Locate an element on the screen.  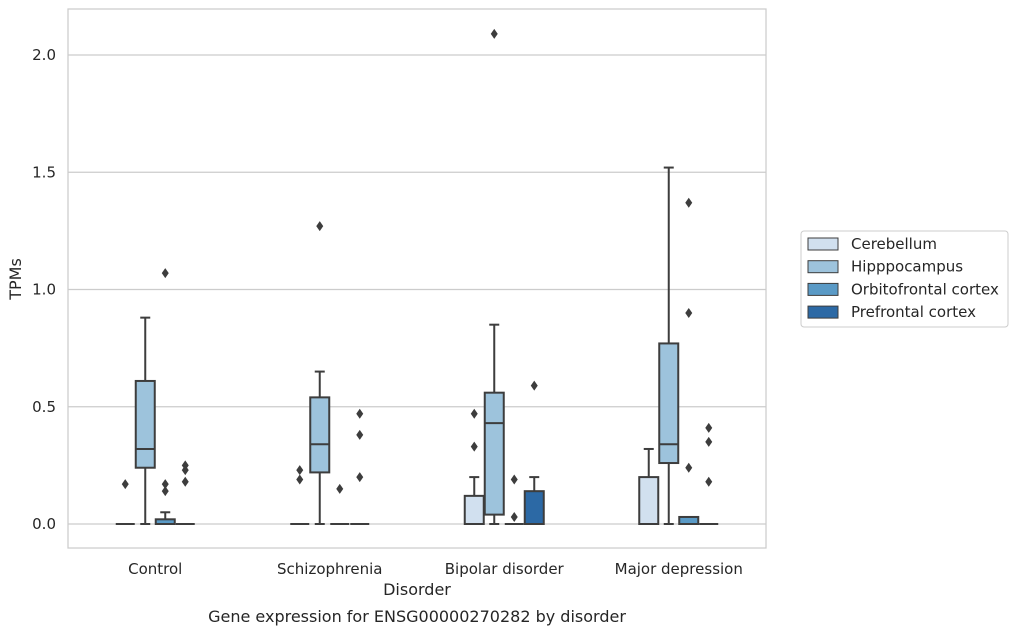
box-hipppocampus-control is located at coordinates (145, 420).